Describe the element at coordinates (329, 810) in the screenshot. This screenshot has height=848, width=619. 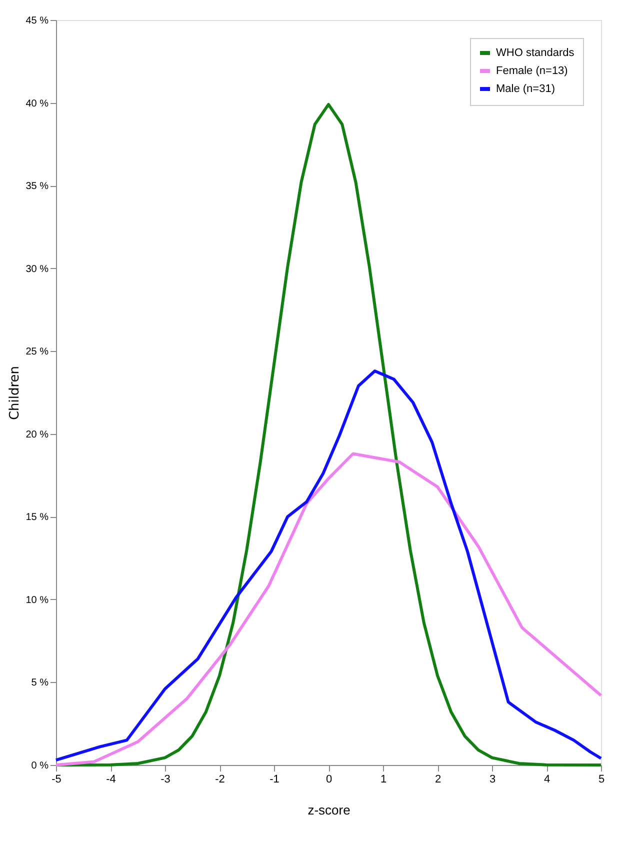
I see `x-axis-title: z-score` at that location.